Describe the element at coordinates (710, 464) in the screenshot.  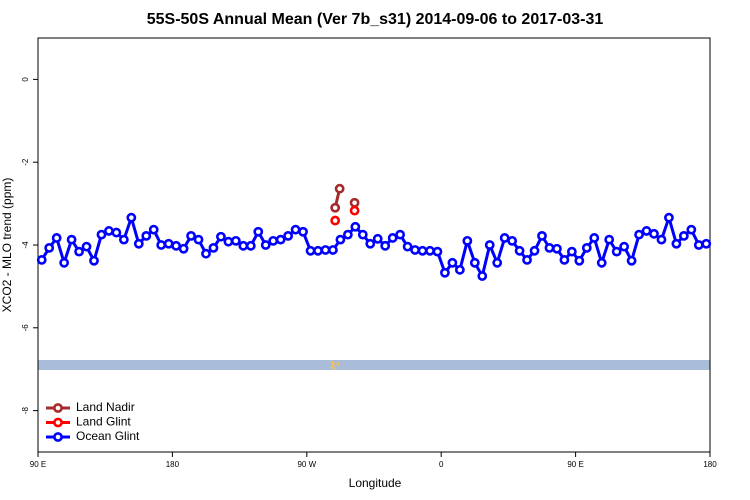
I see `x-tick-label: 180` at that location.